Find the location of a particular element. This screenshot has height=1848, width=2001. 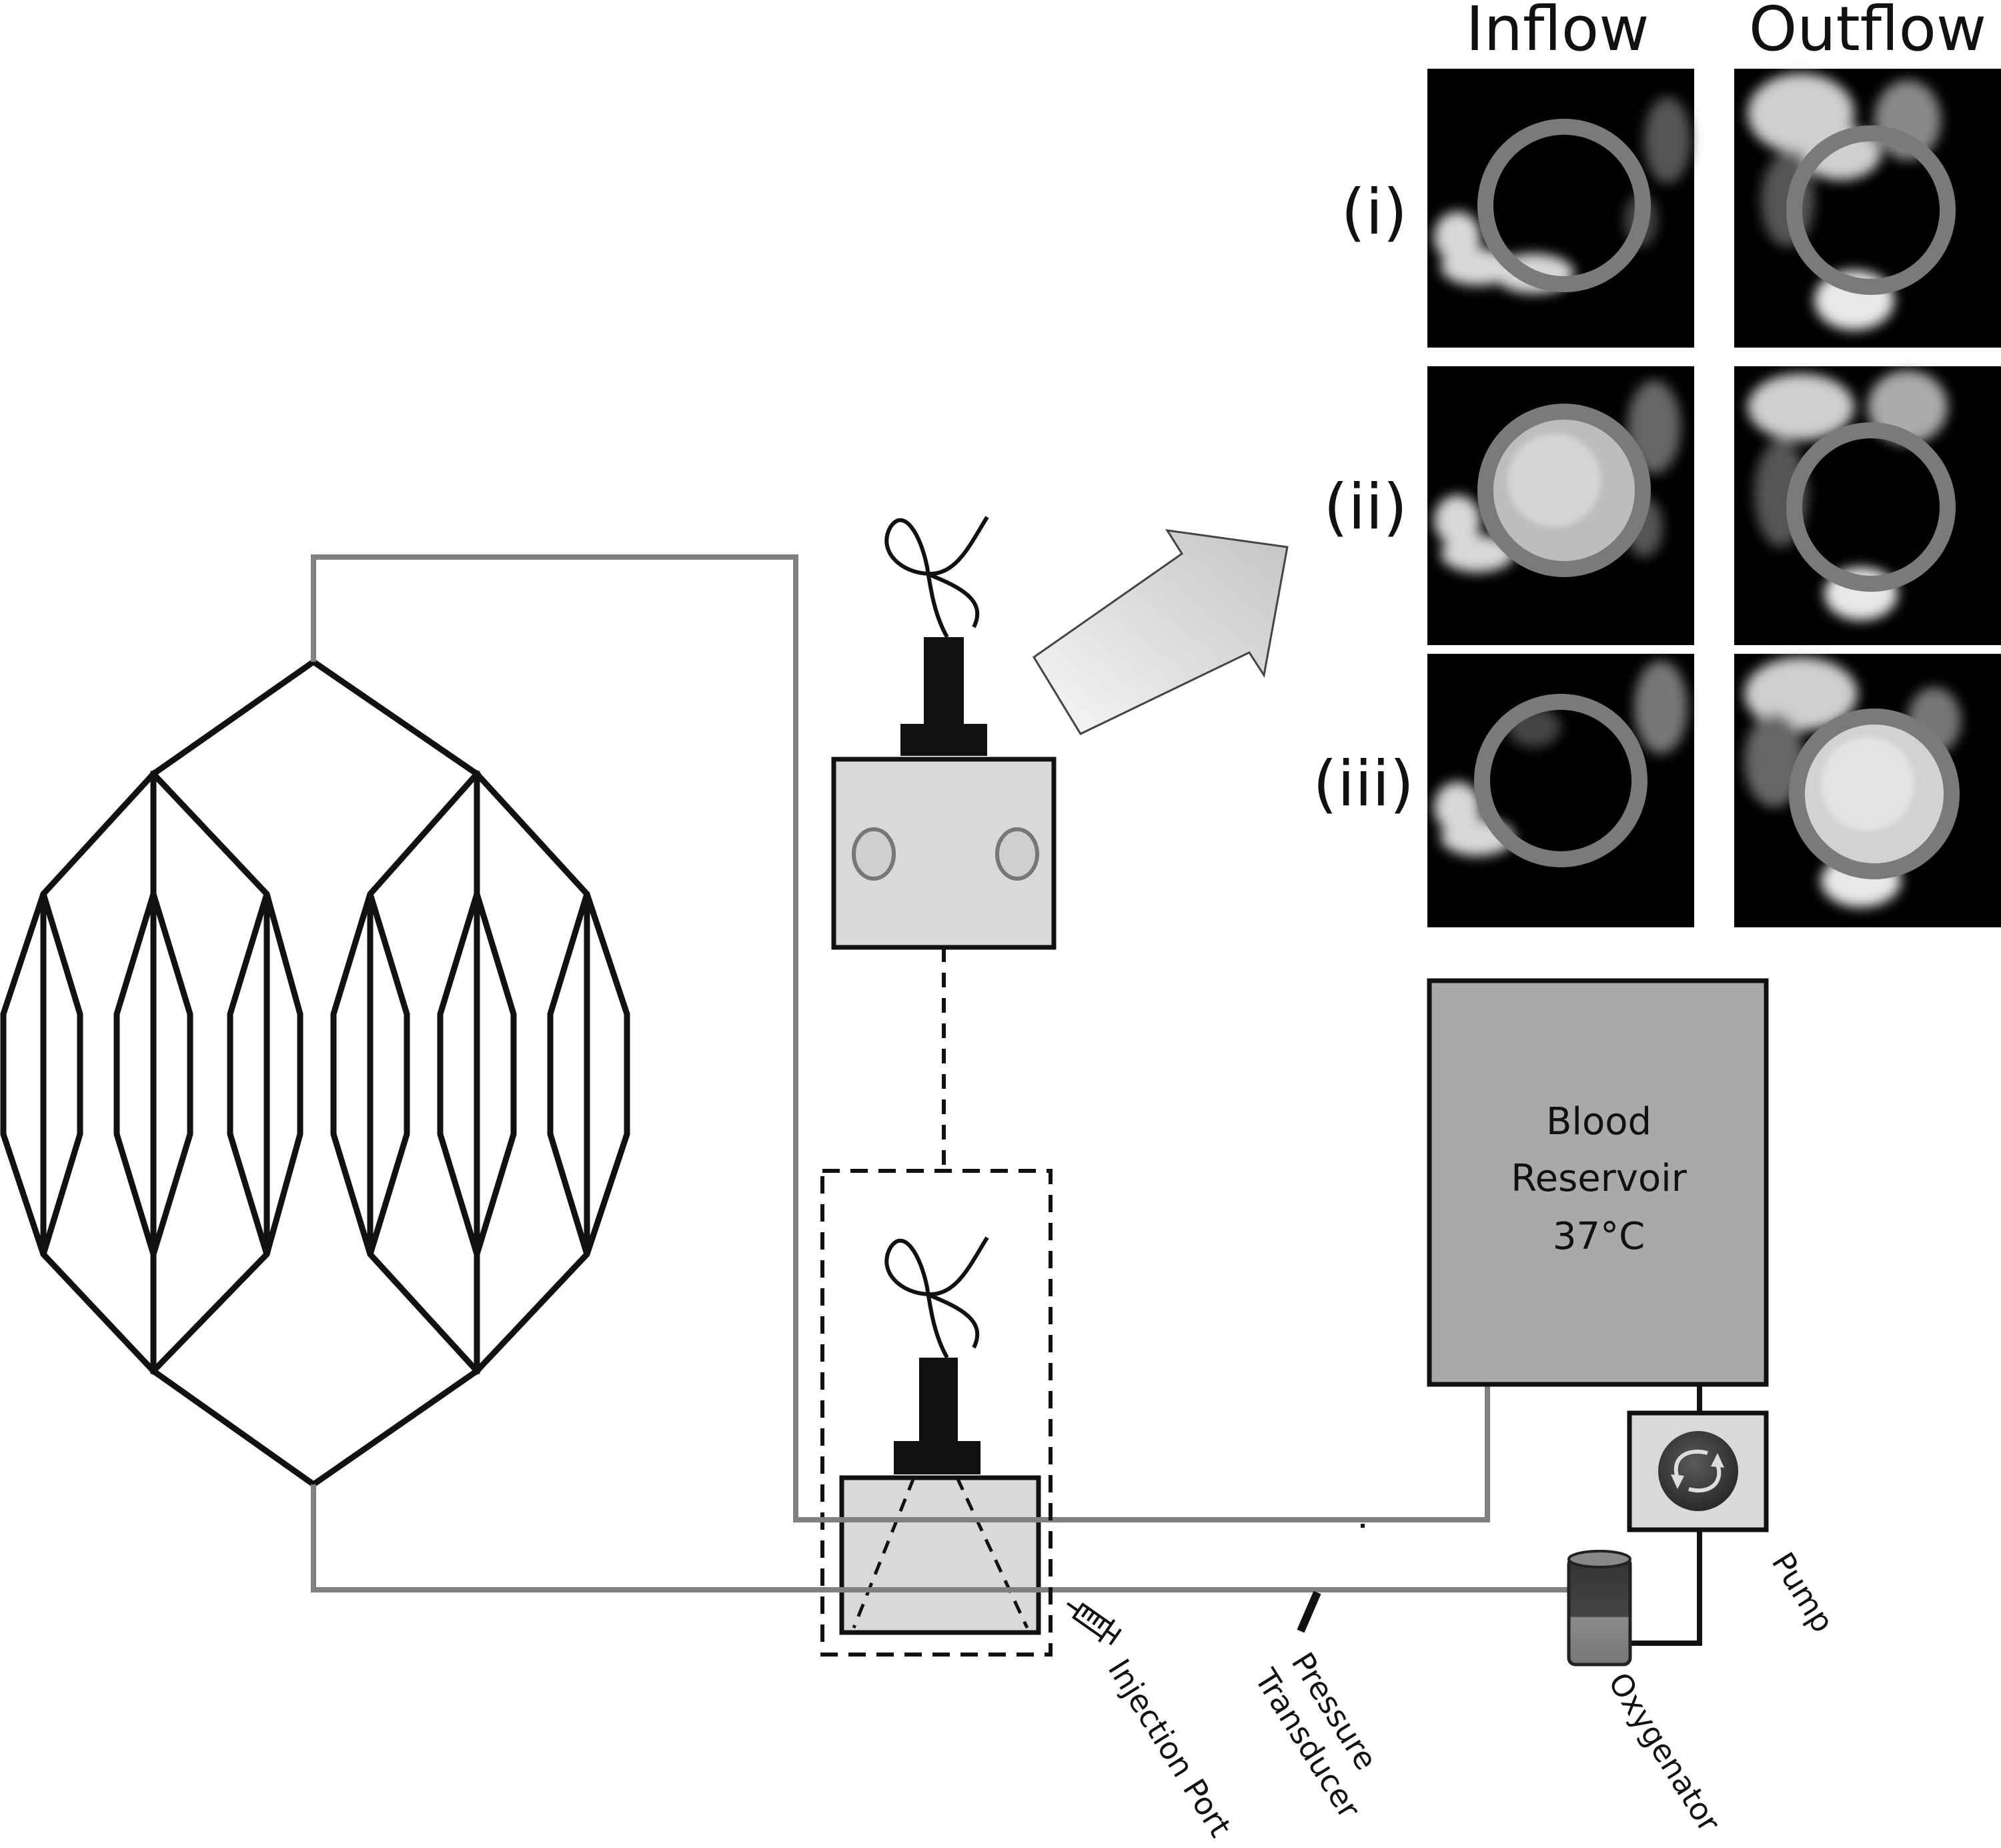

blood-reservoir is located at coordinates (1598, 1182).